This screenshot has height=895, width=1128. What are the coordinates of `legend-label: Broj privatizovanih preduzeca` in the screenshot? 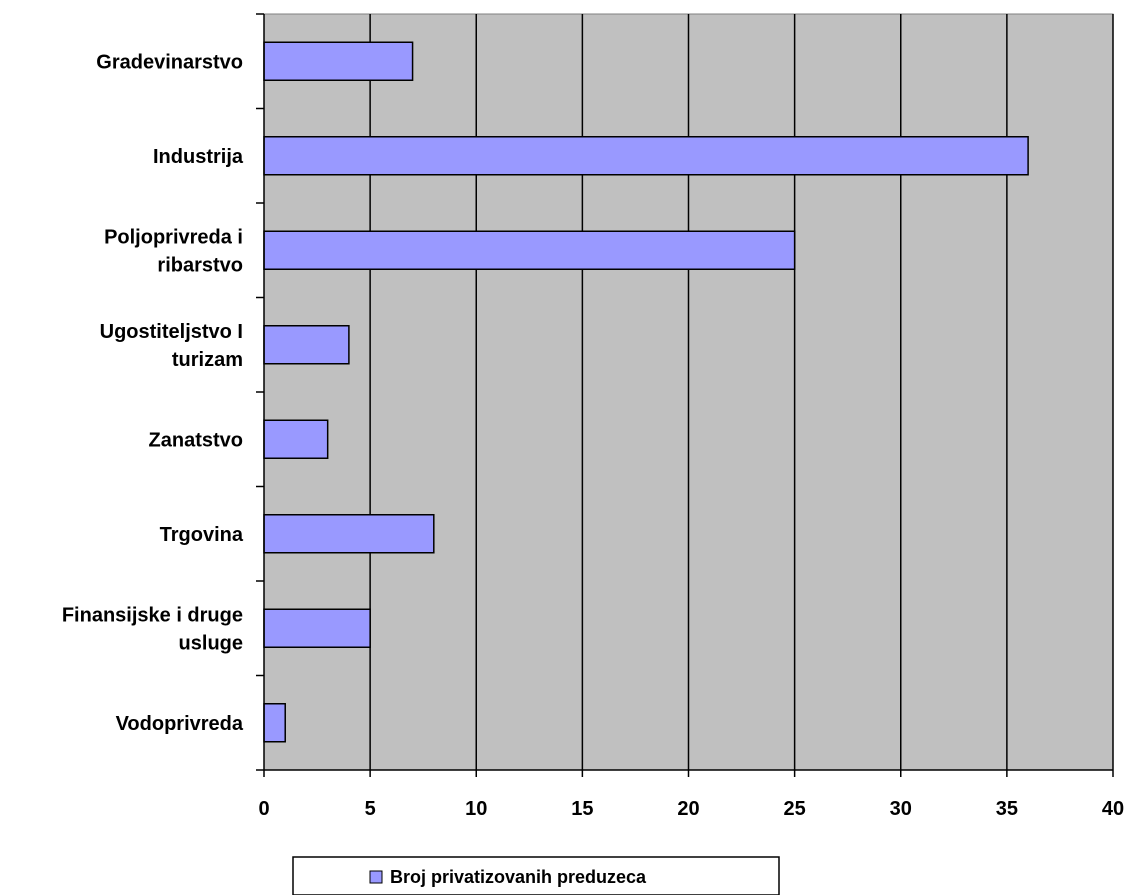 It's located at (518, 877).